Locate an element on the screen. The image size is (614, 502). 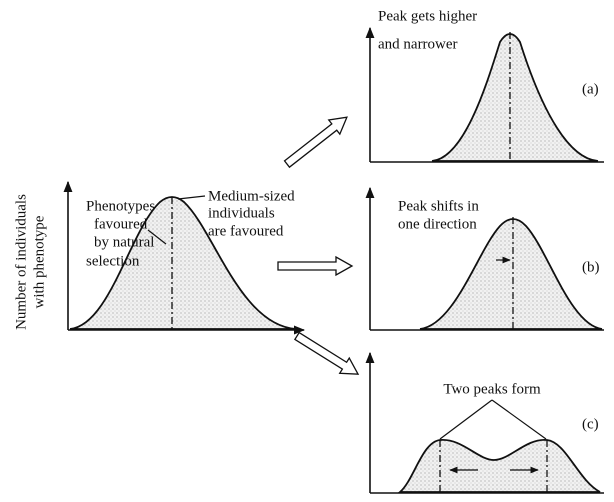
panel-c: Two peaks form (c) is located at coordinates (484, 422).